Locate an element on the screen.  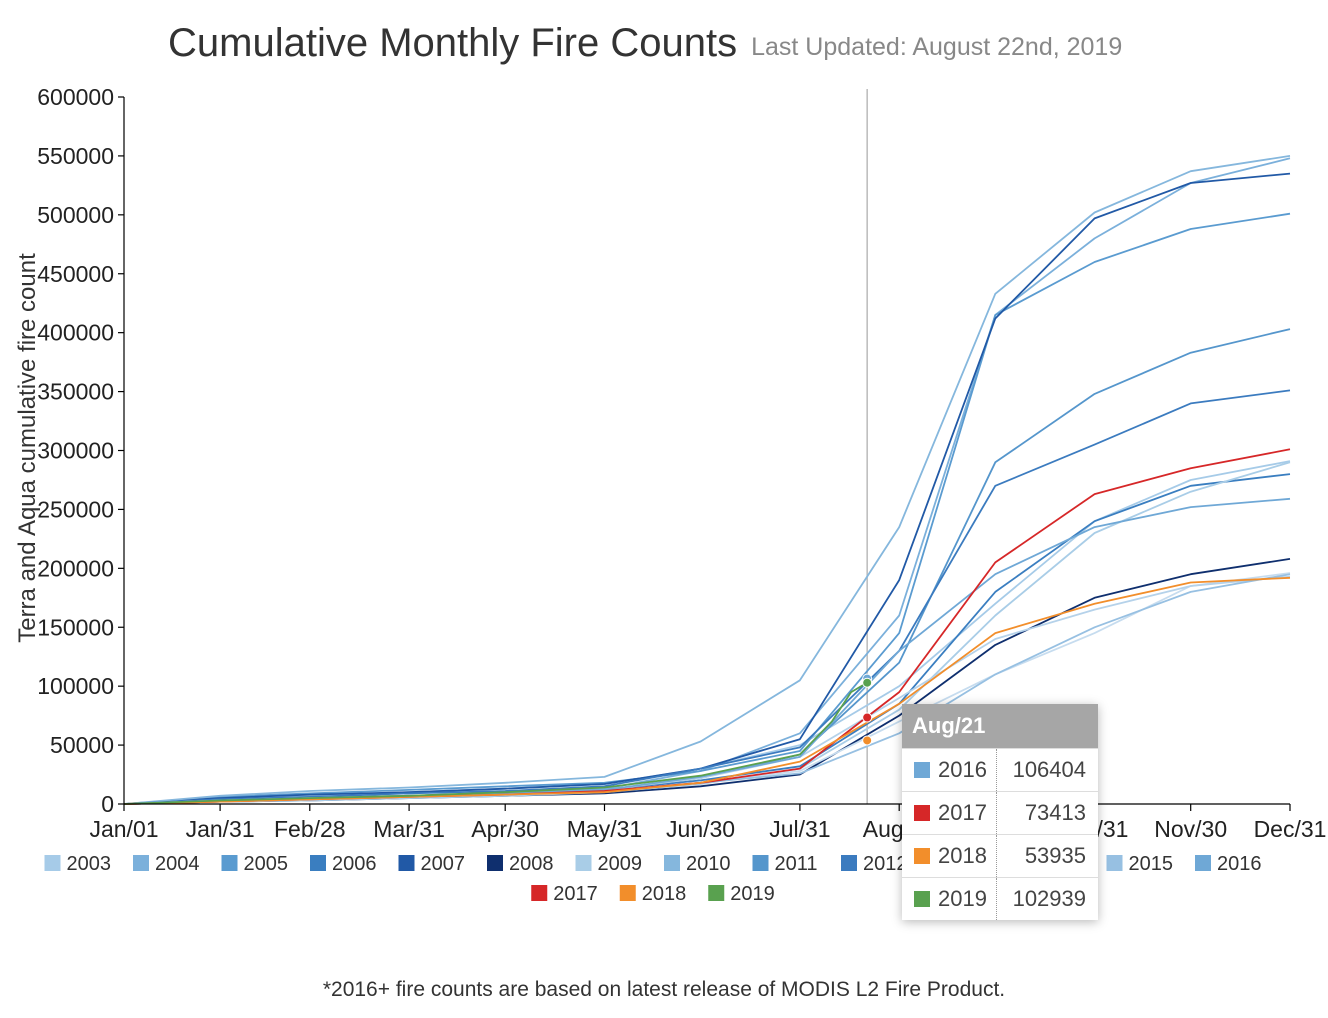
tooltip-row-2018: 2018 53935 is located at coordinates (1000, 855).